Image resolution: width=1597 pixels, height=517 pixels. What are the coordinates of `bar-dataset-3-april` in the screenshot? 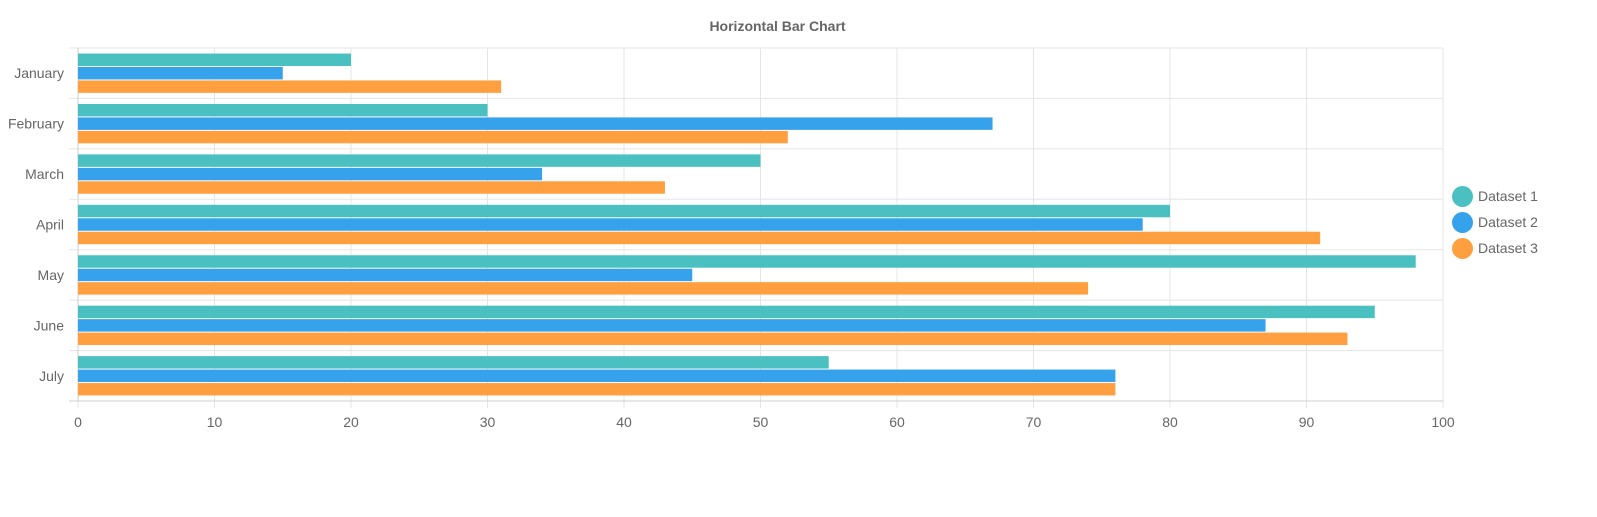 It's located at (699, 238).